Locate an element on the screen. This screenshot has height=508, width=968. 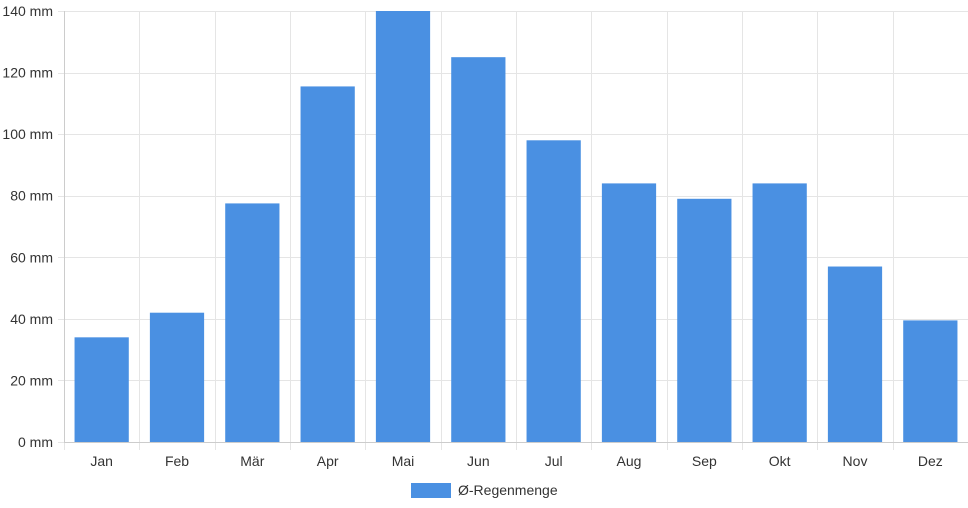
bar-mai is located at coordinates (403, 226).